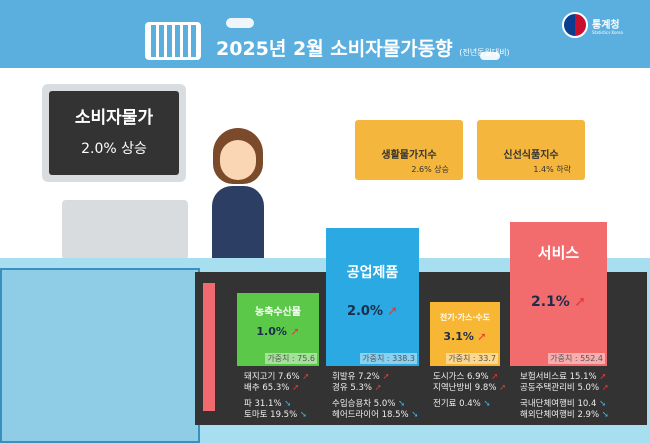  What do you see at coordinates (125, 230) in the screenshot?
I see `cash-register` at bounding box center [125, 230].